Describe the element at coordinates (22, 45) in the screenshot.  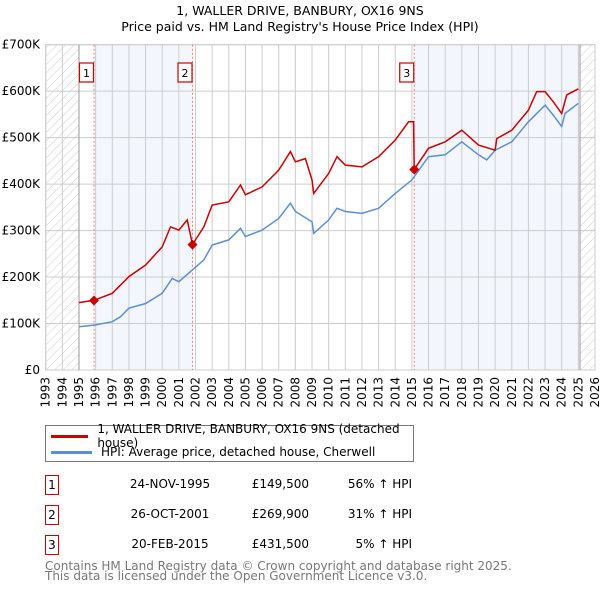
I see `y-tick-label: £700K` at that location.